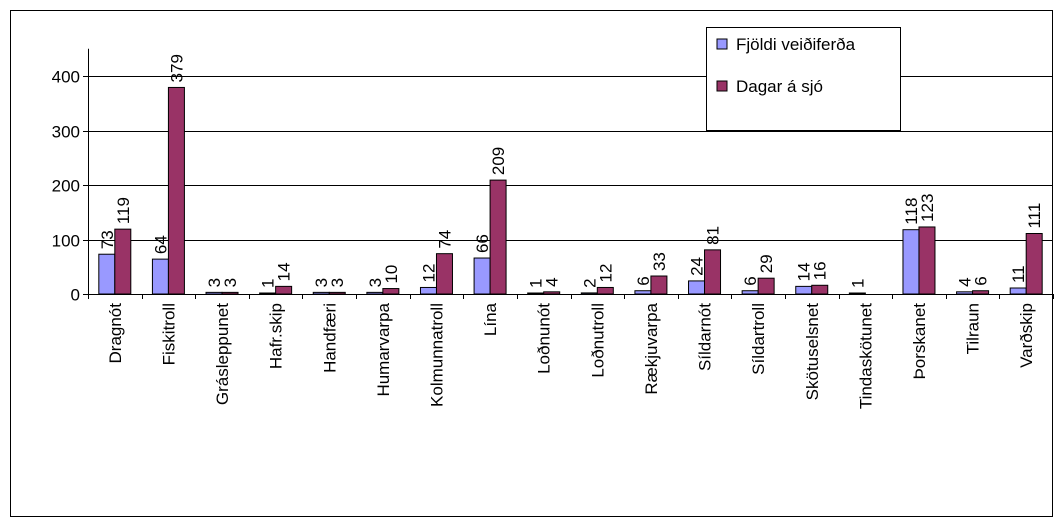 The height and width of the screenshot is (532, 1063). What do you see at coordinates (75, 295) in the screenshot?
I see `y-tick-label: 0` at bounding box center [75, 295].